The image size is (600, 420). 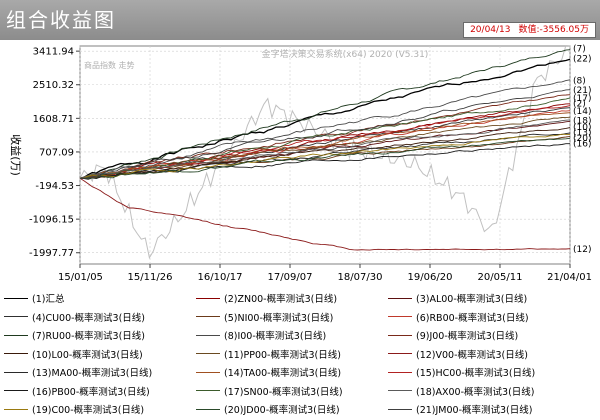 What do you see at coordinates (34, 298) in the screenshot?
I see `legend-entry: (1)汇总` at bounding box center [34, 298].